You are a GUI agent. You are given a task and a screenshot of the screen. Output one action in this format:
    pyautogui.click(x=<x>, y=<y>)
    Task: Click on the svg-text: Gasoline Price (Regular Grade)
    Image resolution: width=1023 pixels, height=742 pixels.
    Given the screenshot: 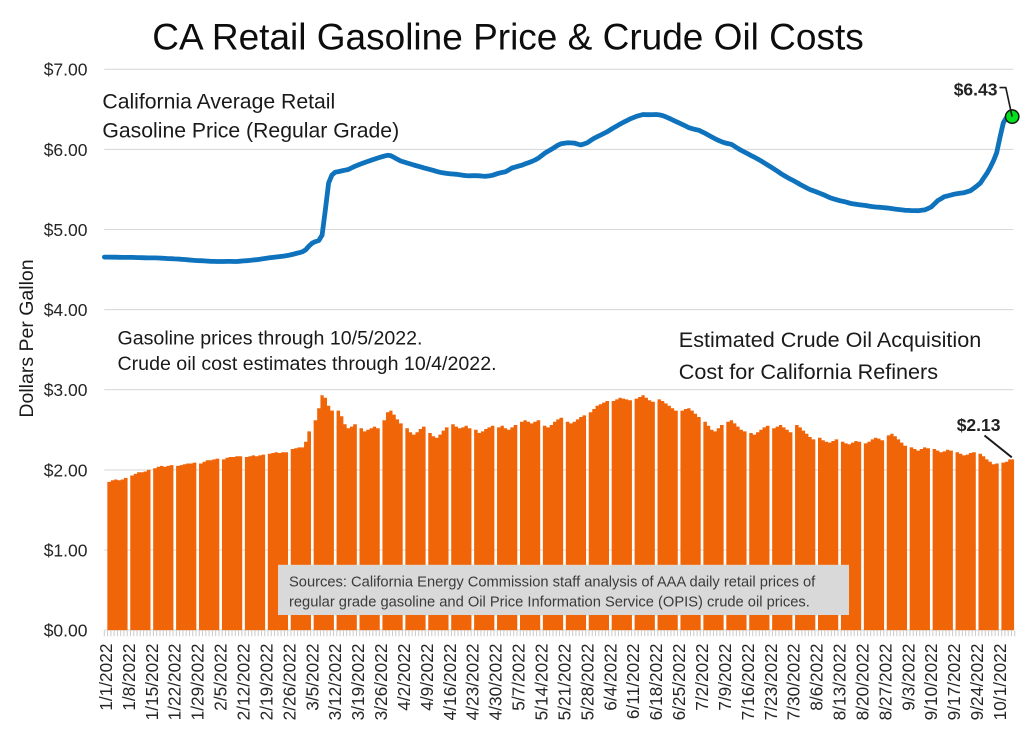 What is the action you would take?
    pyautogui.click(x=250, y=130)
    